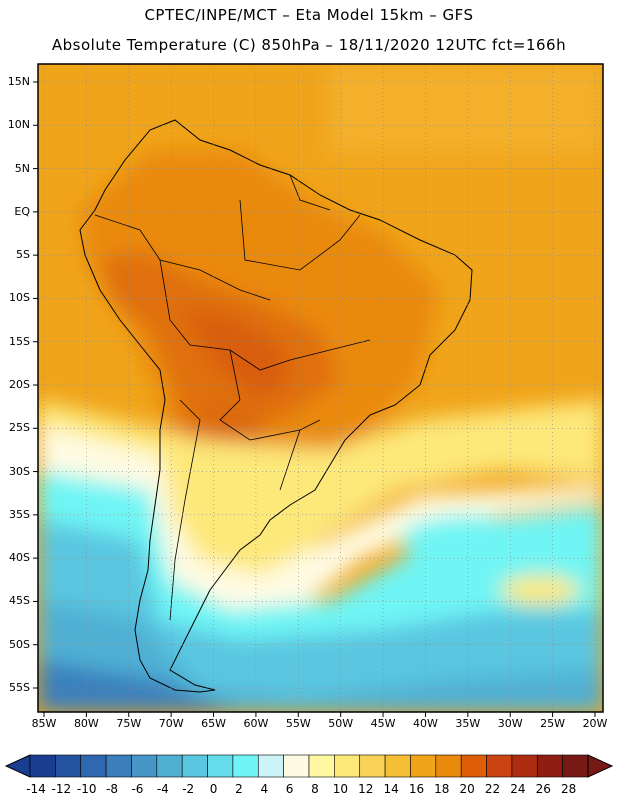  I want to click on colorbar-label: -6, so click(137, 789).